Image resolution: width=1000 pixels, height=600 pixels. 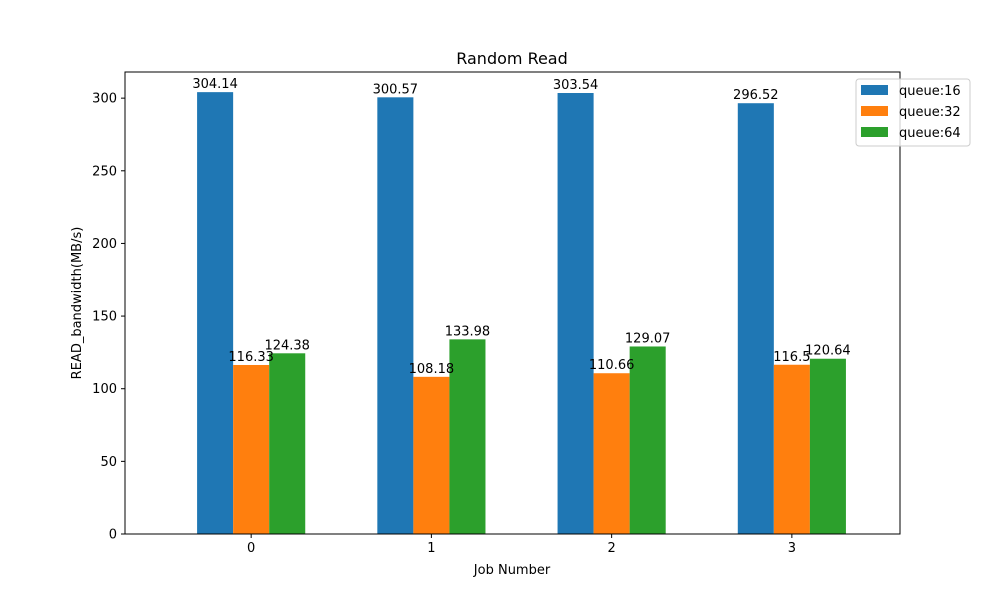 I want to click on x-tick-label: 0, so click(x=251, y=548).